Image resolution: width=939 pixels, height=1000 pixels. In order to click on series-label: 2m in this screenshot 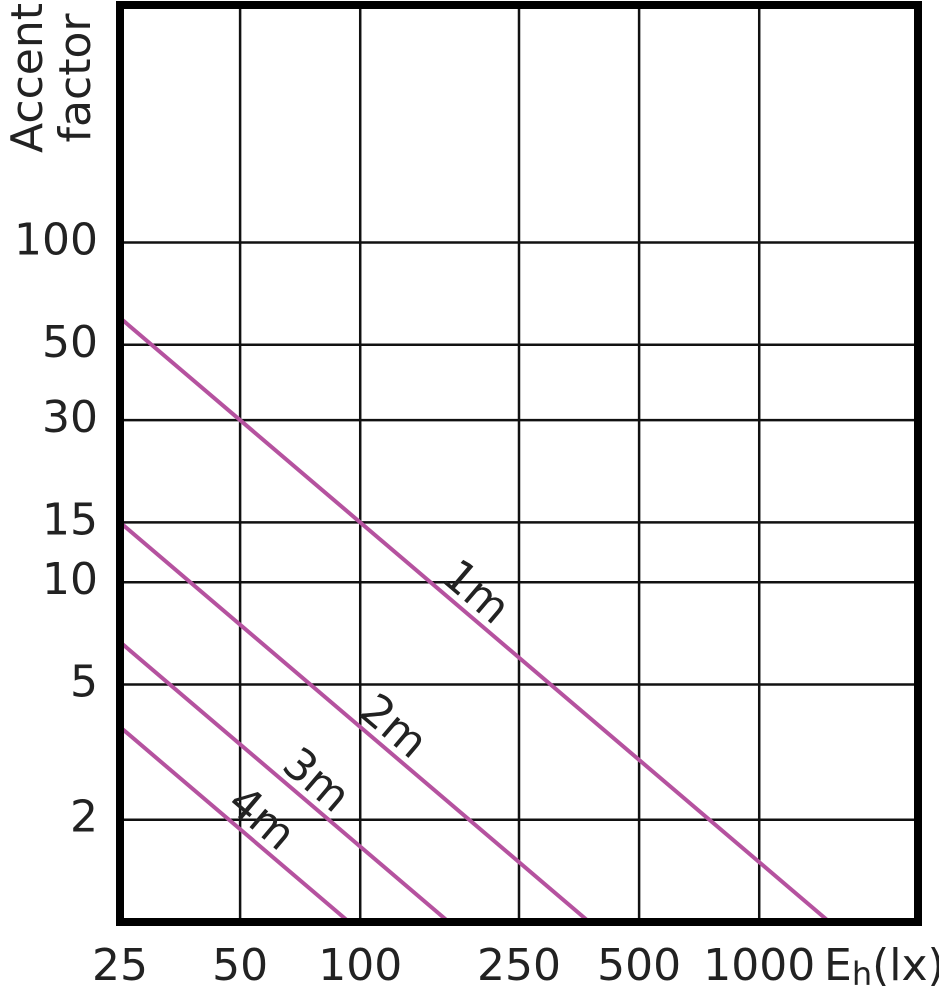, I will do `click(393, 726)`.